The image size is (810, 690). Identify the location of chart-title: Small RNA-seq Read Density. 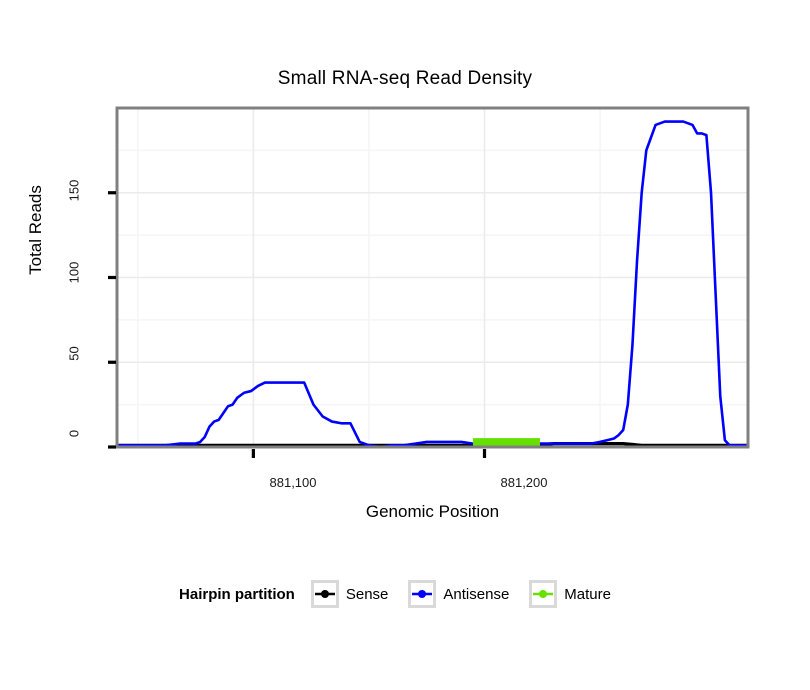
(405, 78).